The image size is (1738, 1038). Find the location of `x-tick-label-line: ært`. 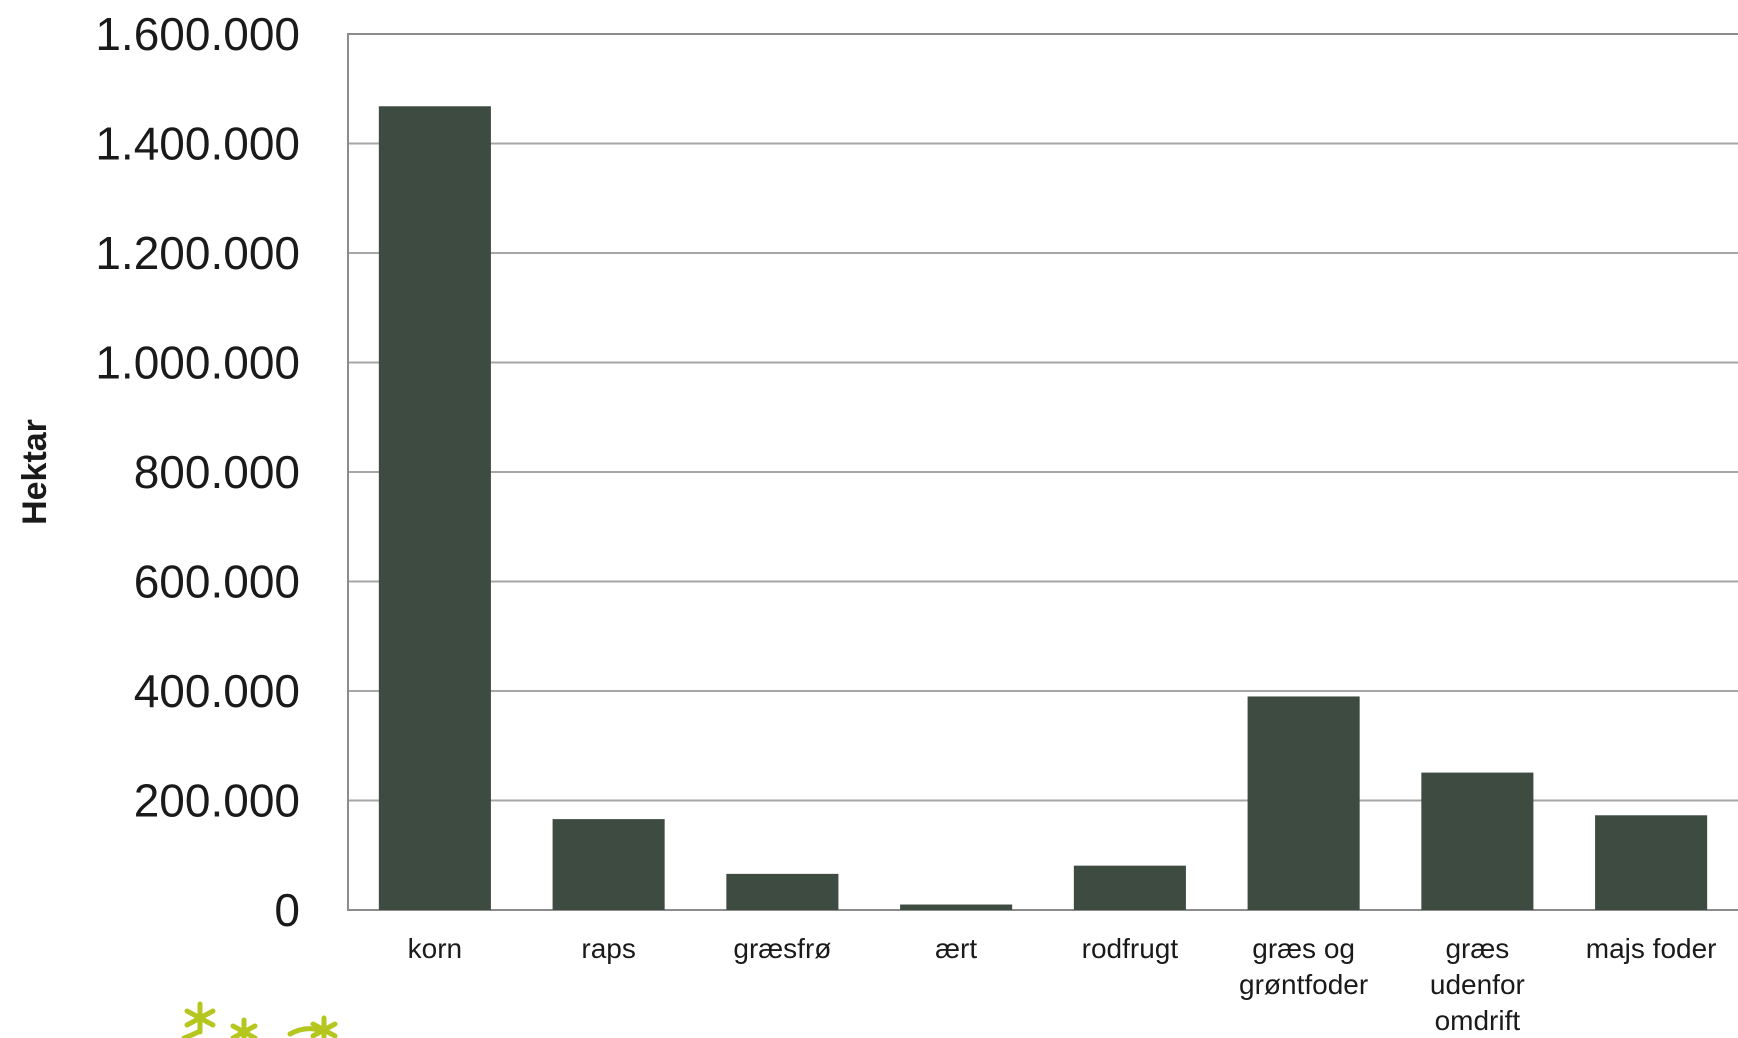

x-tick-label-line: ært is located at coordinates (956, 948).